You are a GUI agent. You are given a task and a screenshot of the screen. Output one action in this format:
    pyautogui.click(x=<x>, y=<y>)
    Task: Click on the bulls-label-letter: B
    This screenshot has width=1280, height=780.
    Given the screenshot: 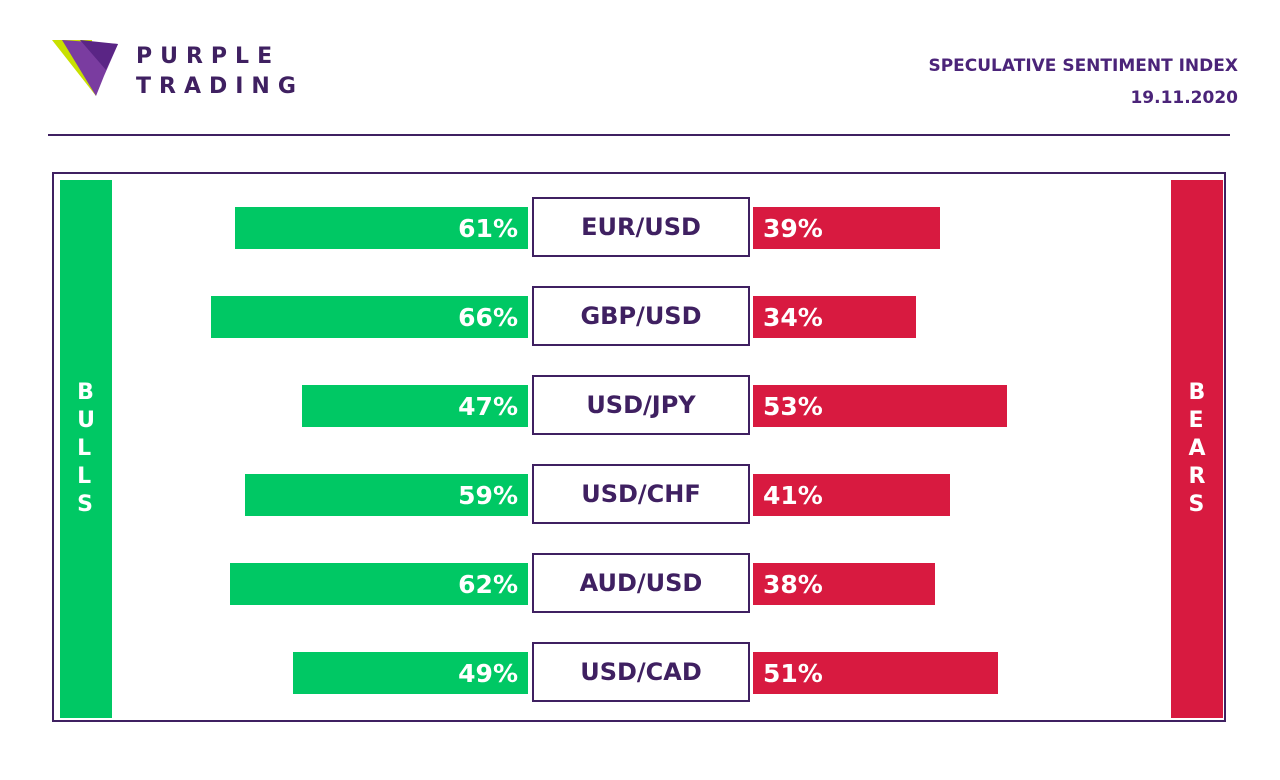 What is the action you would take?
    pyautogui.click(x=85, y=392)
    